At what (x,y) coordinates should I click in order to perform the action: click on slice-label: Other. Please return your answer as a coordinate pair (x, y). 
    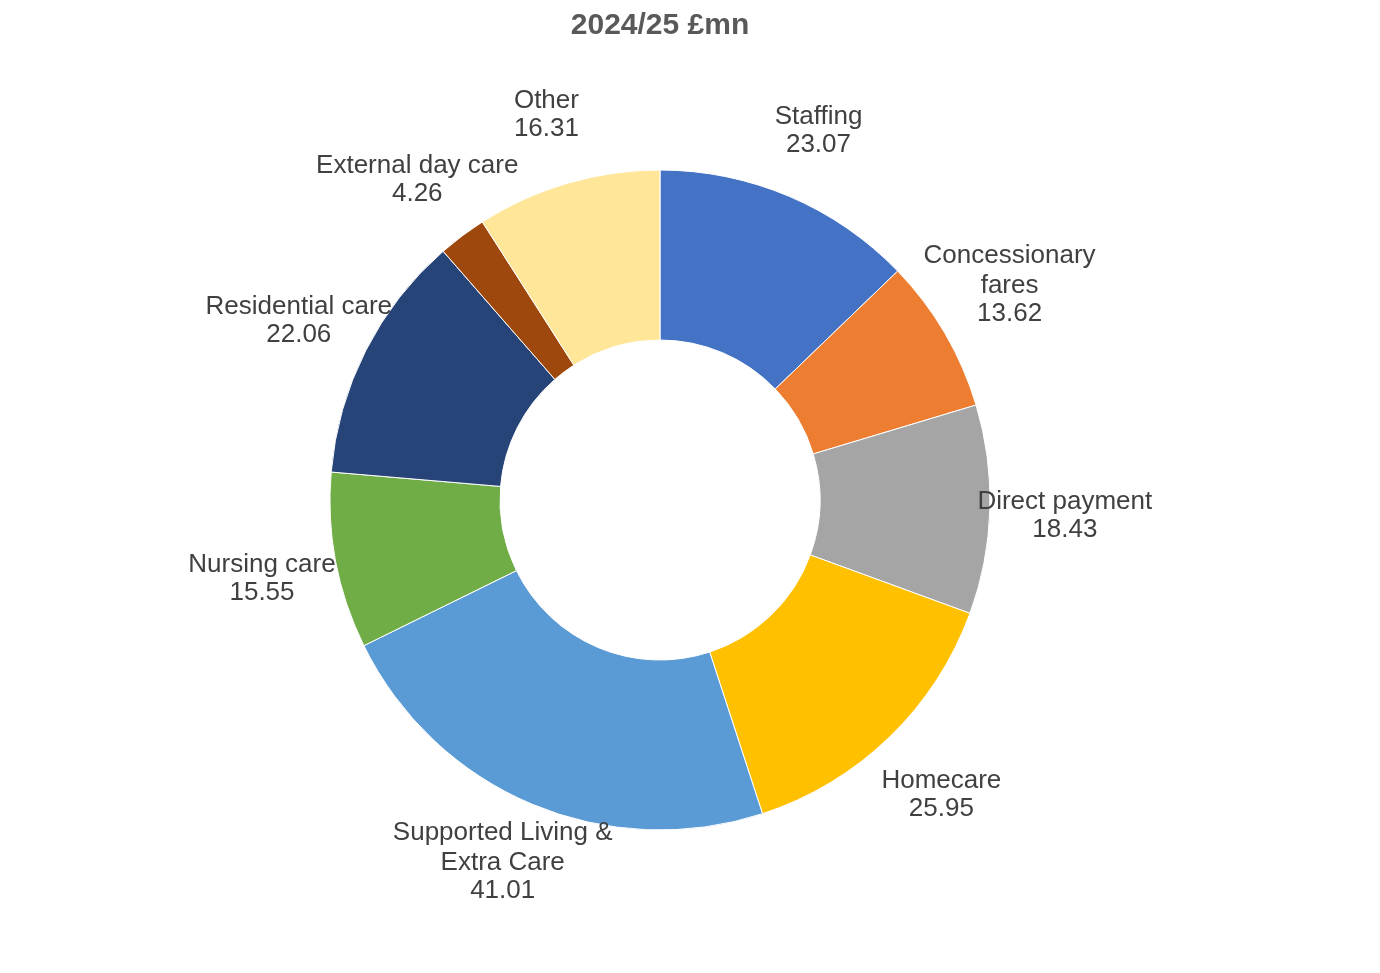
    Looking at the image, I should click on (546, 99).